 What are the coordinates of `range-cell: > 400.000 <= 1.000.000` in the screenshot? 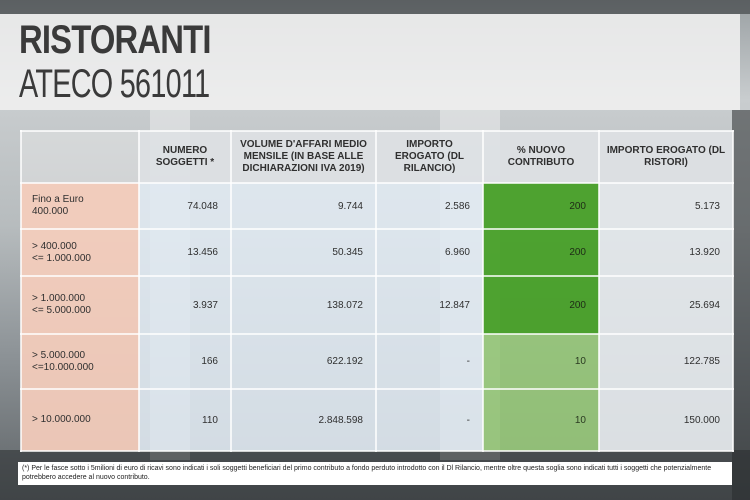 It's located at (80, 252).